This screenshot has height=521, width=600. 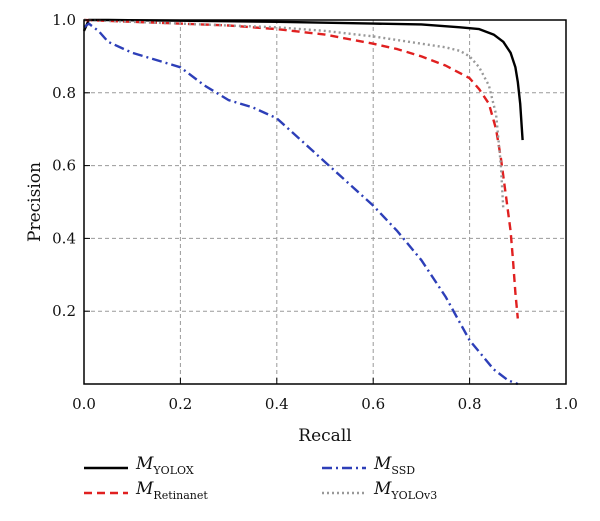 What do you see at coordinates (64, 311) in the screenshot?
I see `y-tick-label: 0.2` at bounding box center [64, 311].